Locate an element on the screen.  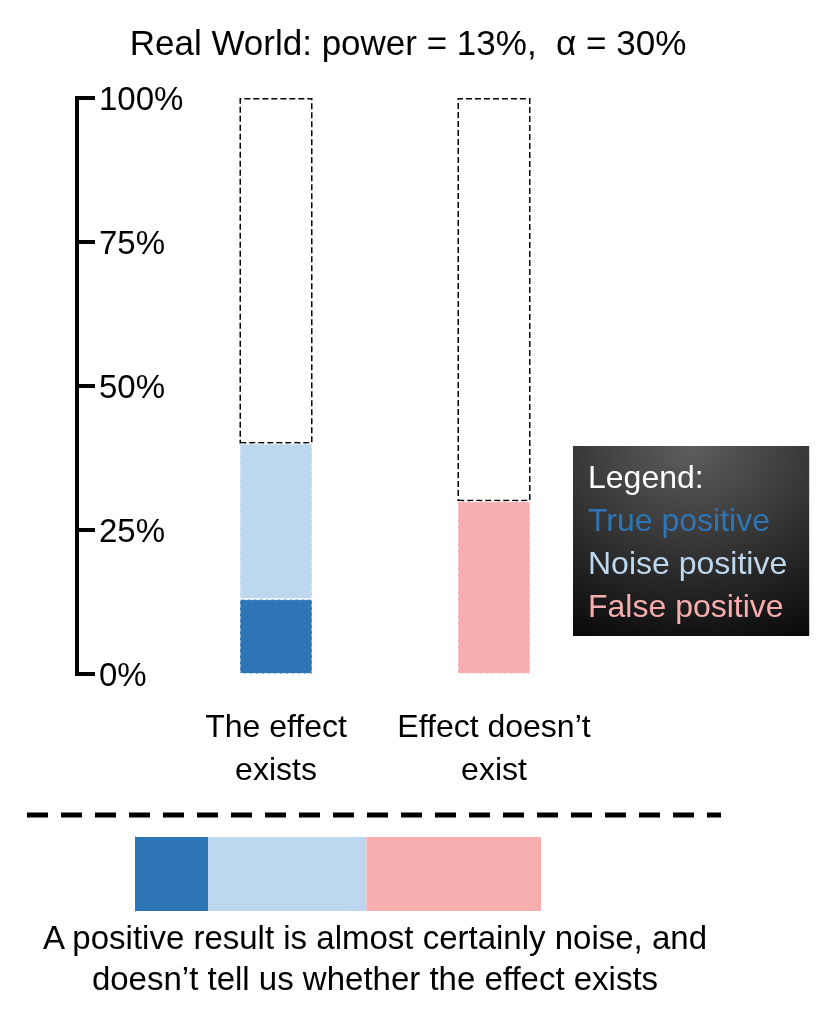
chart-title: Real World: power = 13%, α = 30% is located at coordinates (408, 42).